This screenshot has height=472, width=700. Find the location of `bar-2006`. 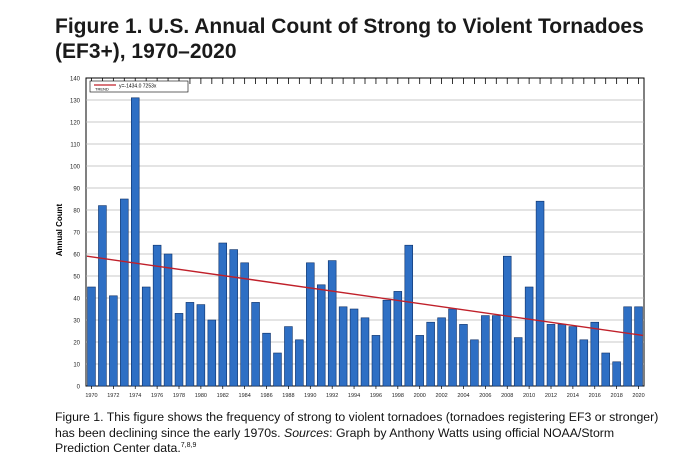

bar-2006 is located at coordinates (485, 351).